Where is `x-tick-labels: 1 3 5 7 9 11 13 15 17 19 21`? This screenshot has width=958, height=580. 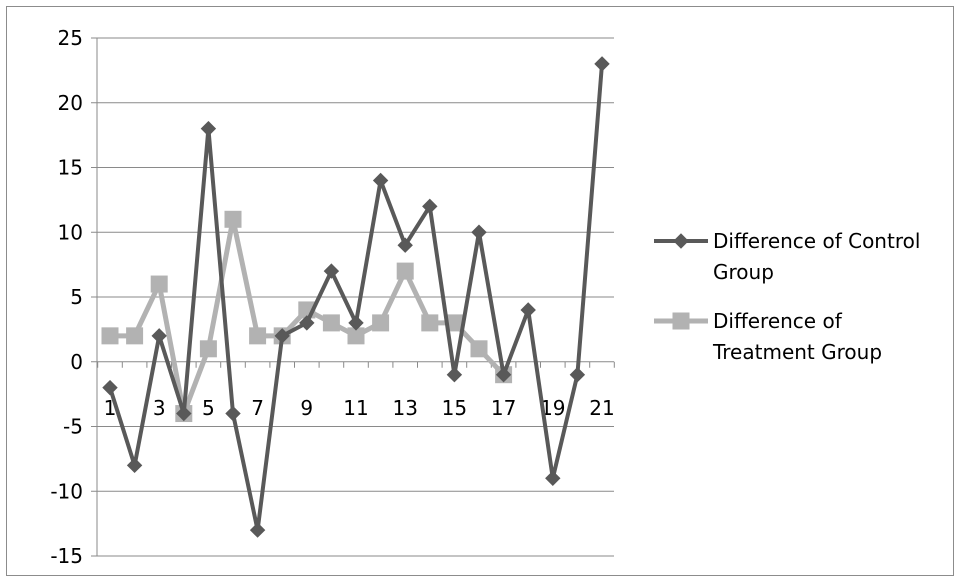
x-tick-labels: 1 3 5 7 9 11 13 15 17 19 21 is located at coordinates (359, 408).